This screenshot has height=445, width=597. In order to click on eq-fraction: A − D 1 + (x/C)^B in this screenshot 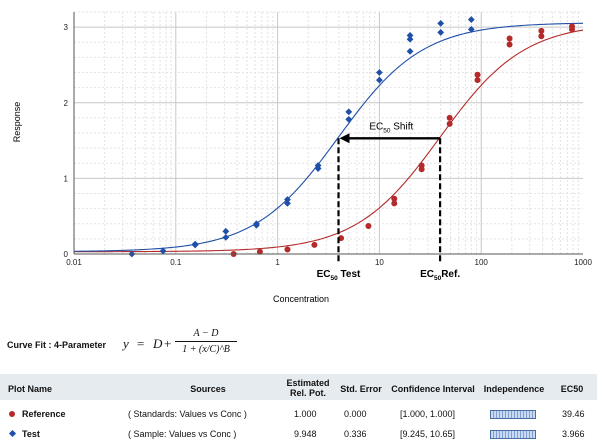, I will do `click(206, 341)`.